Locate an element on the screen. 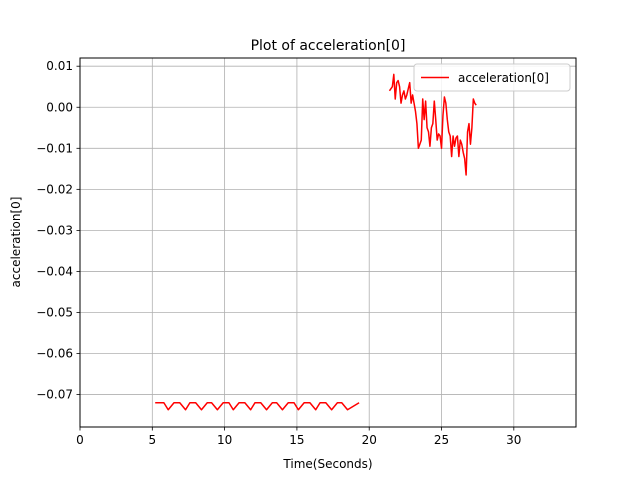  x-tick-label: 5 is located at coordinates (152, 440).